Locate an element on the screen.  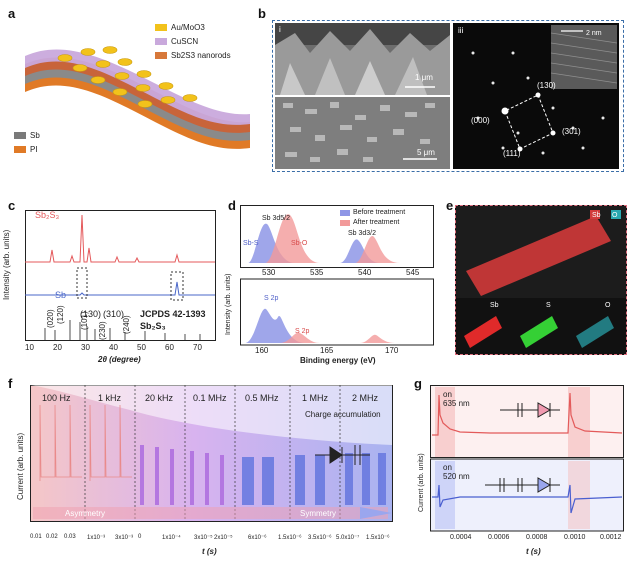
f-charge-label: Charge accumulation is located at coordinates (343, 414).